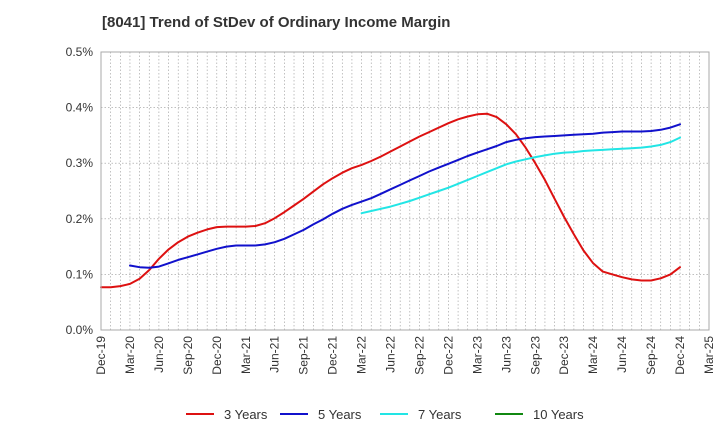  I want to click on x-tick-label: Sep-22, so click(419, 355).